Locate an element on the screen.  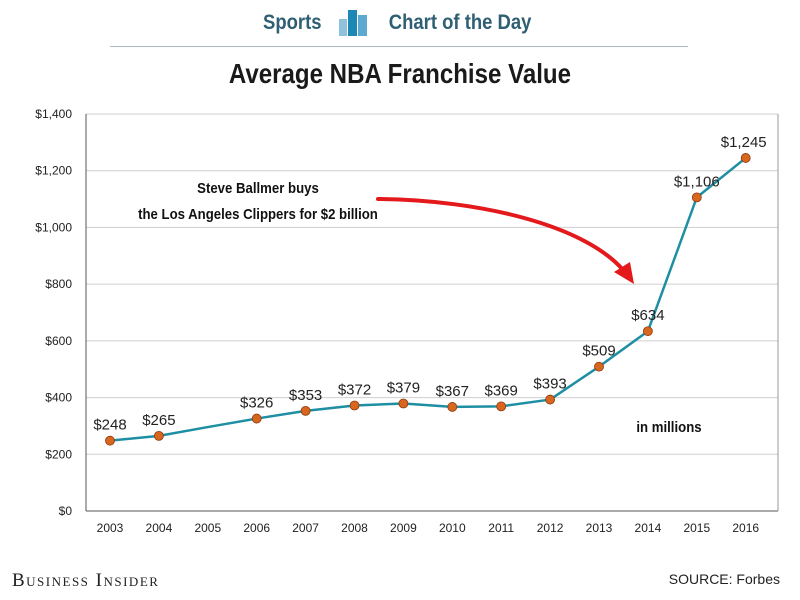
chart-header: Sports Chart of the Day is located at coordinates (400, 23).